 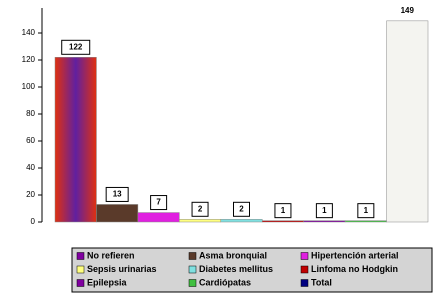 I want to click on y-tick-label: 60, so click(x=30, y=140).